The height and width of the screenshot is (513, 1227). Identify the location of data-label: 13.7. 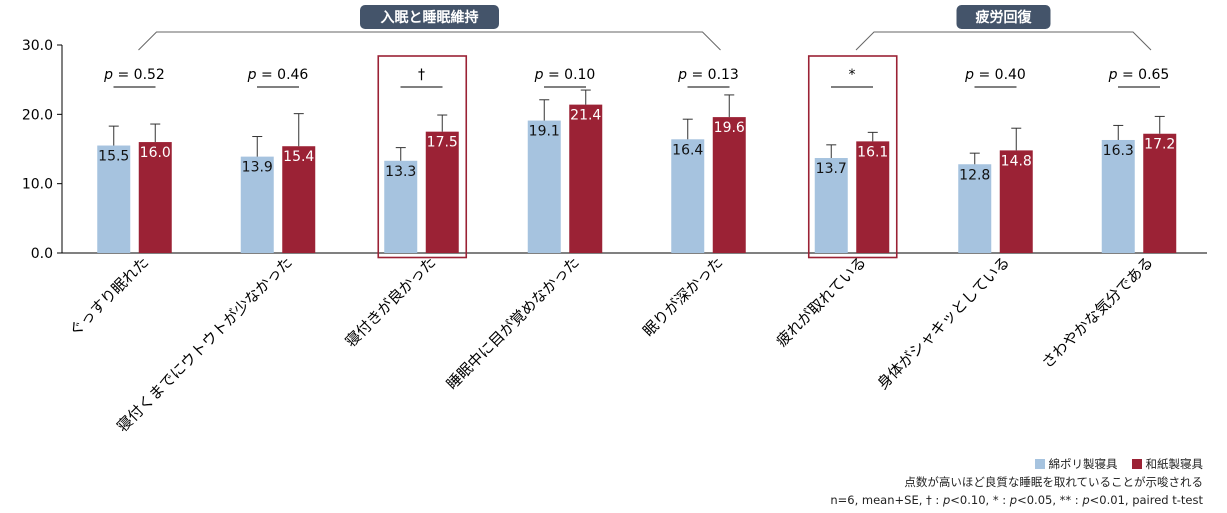
(831, 169).